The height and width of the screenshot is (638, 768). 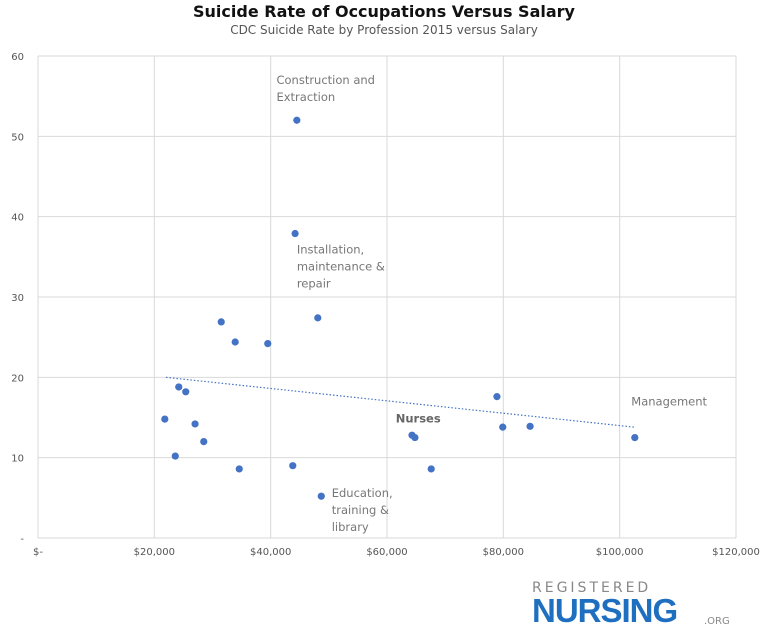 What do you see at coordinates (17, 298) in the screenshot?
I see `y-tick-label: 30` at bounding box center [17, 298].